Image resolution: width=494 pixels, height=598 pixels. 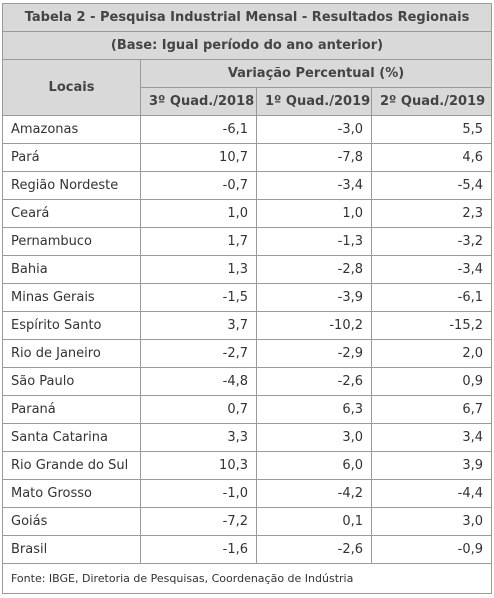 What do you see at coordinates (431, 157) in the screenshot?
I see `value-cell: 4,6` at bounding box center [431, 157].